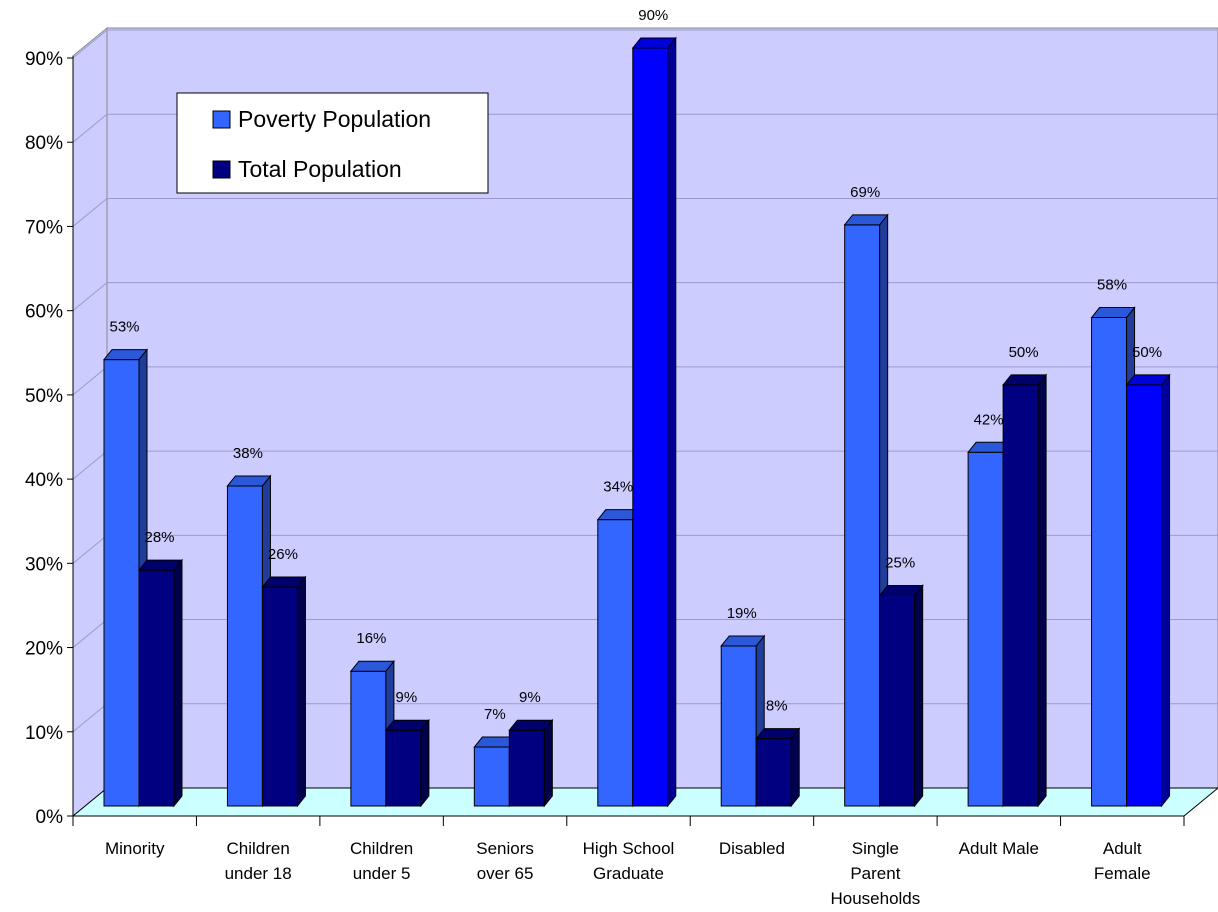 The width and height of the screenshot is (1218, 912). Describe the element at coordinates (320, 169) in the screenshot. I see `legend-label: Total Population` at that location.